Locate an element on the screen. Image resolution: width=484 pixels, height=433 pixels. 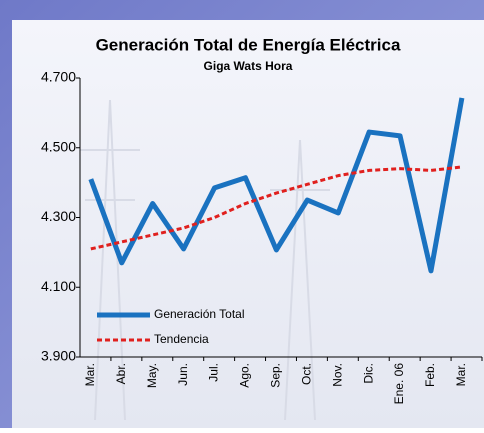
x-tick-label: Ago. is located at coordinates (245, 375).